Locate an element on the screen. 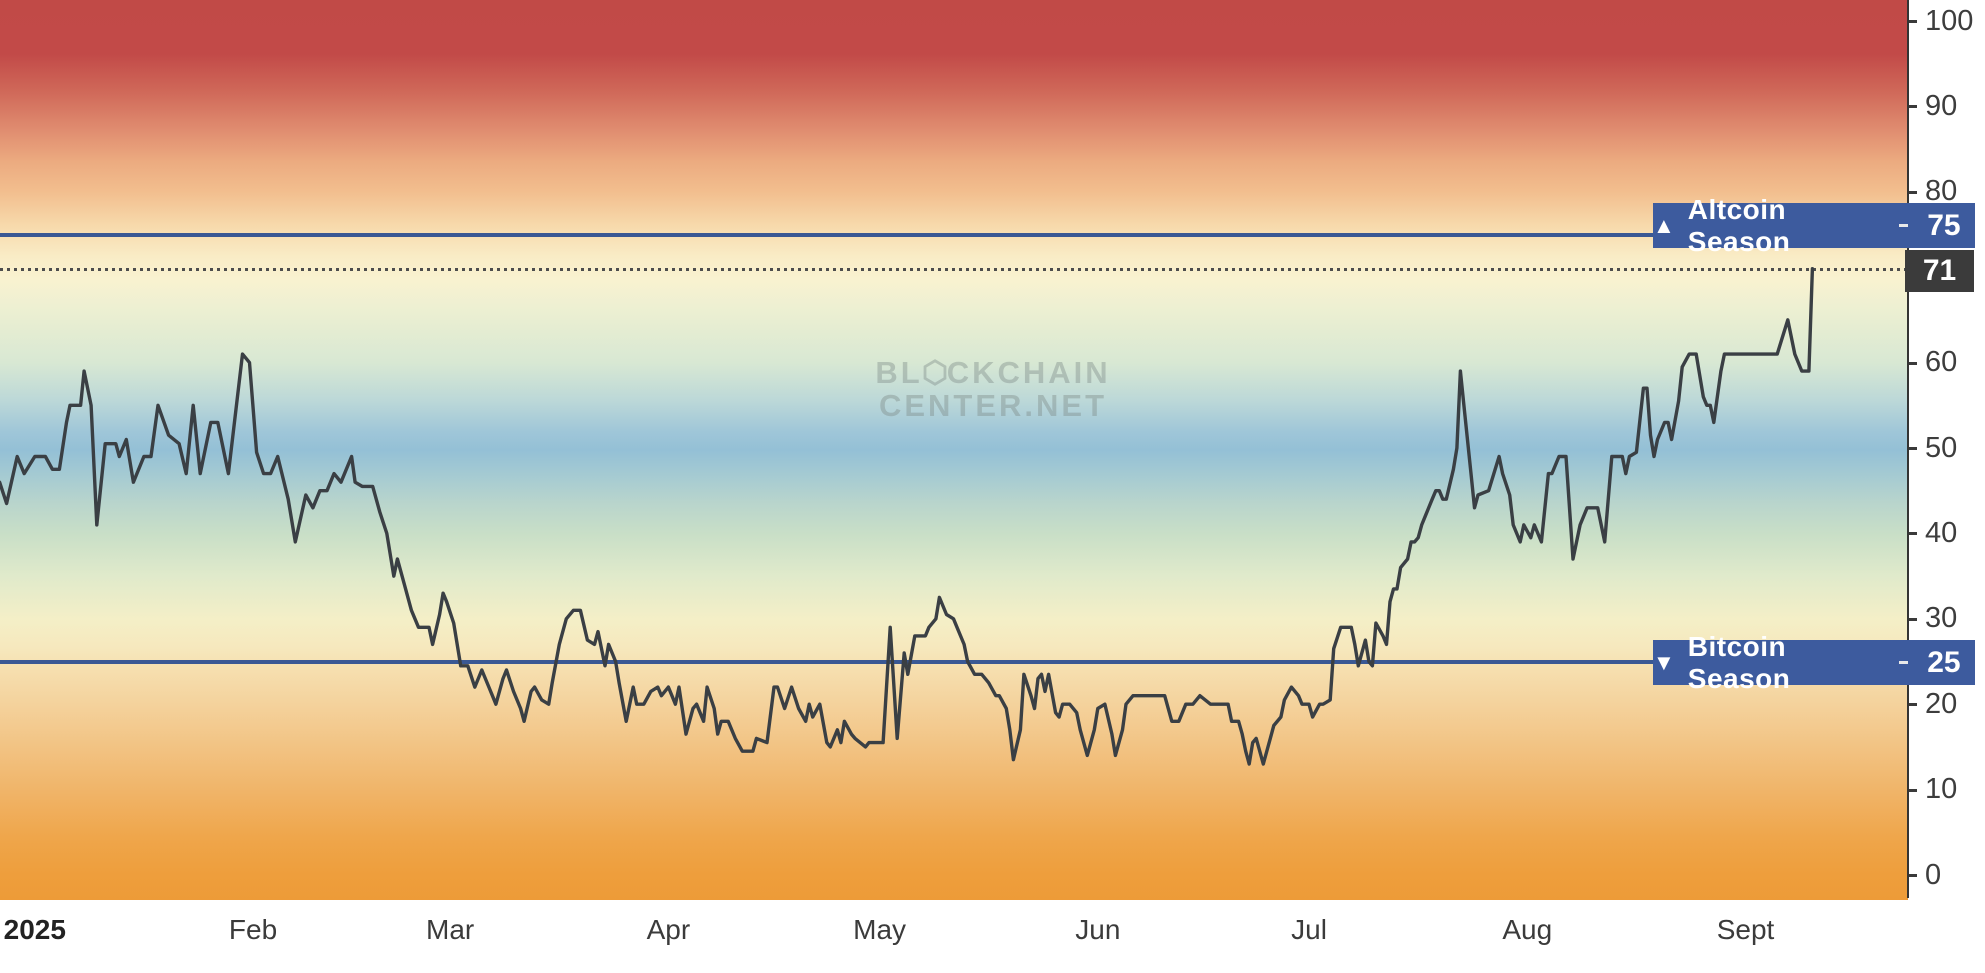 The image size is (1985, 973). y-axis-tick-label: 40 is located at coordinates (1941, 532).